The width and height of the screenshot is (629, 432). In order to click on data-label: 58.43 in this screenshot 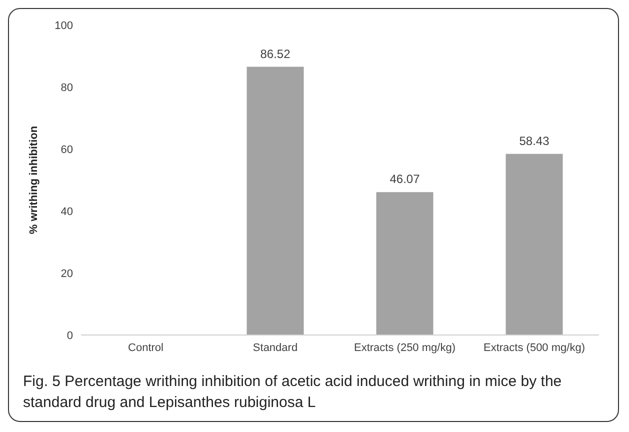, I will do `click(534, 141)`.